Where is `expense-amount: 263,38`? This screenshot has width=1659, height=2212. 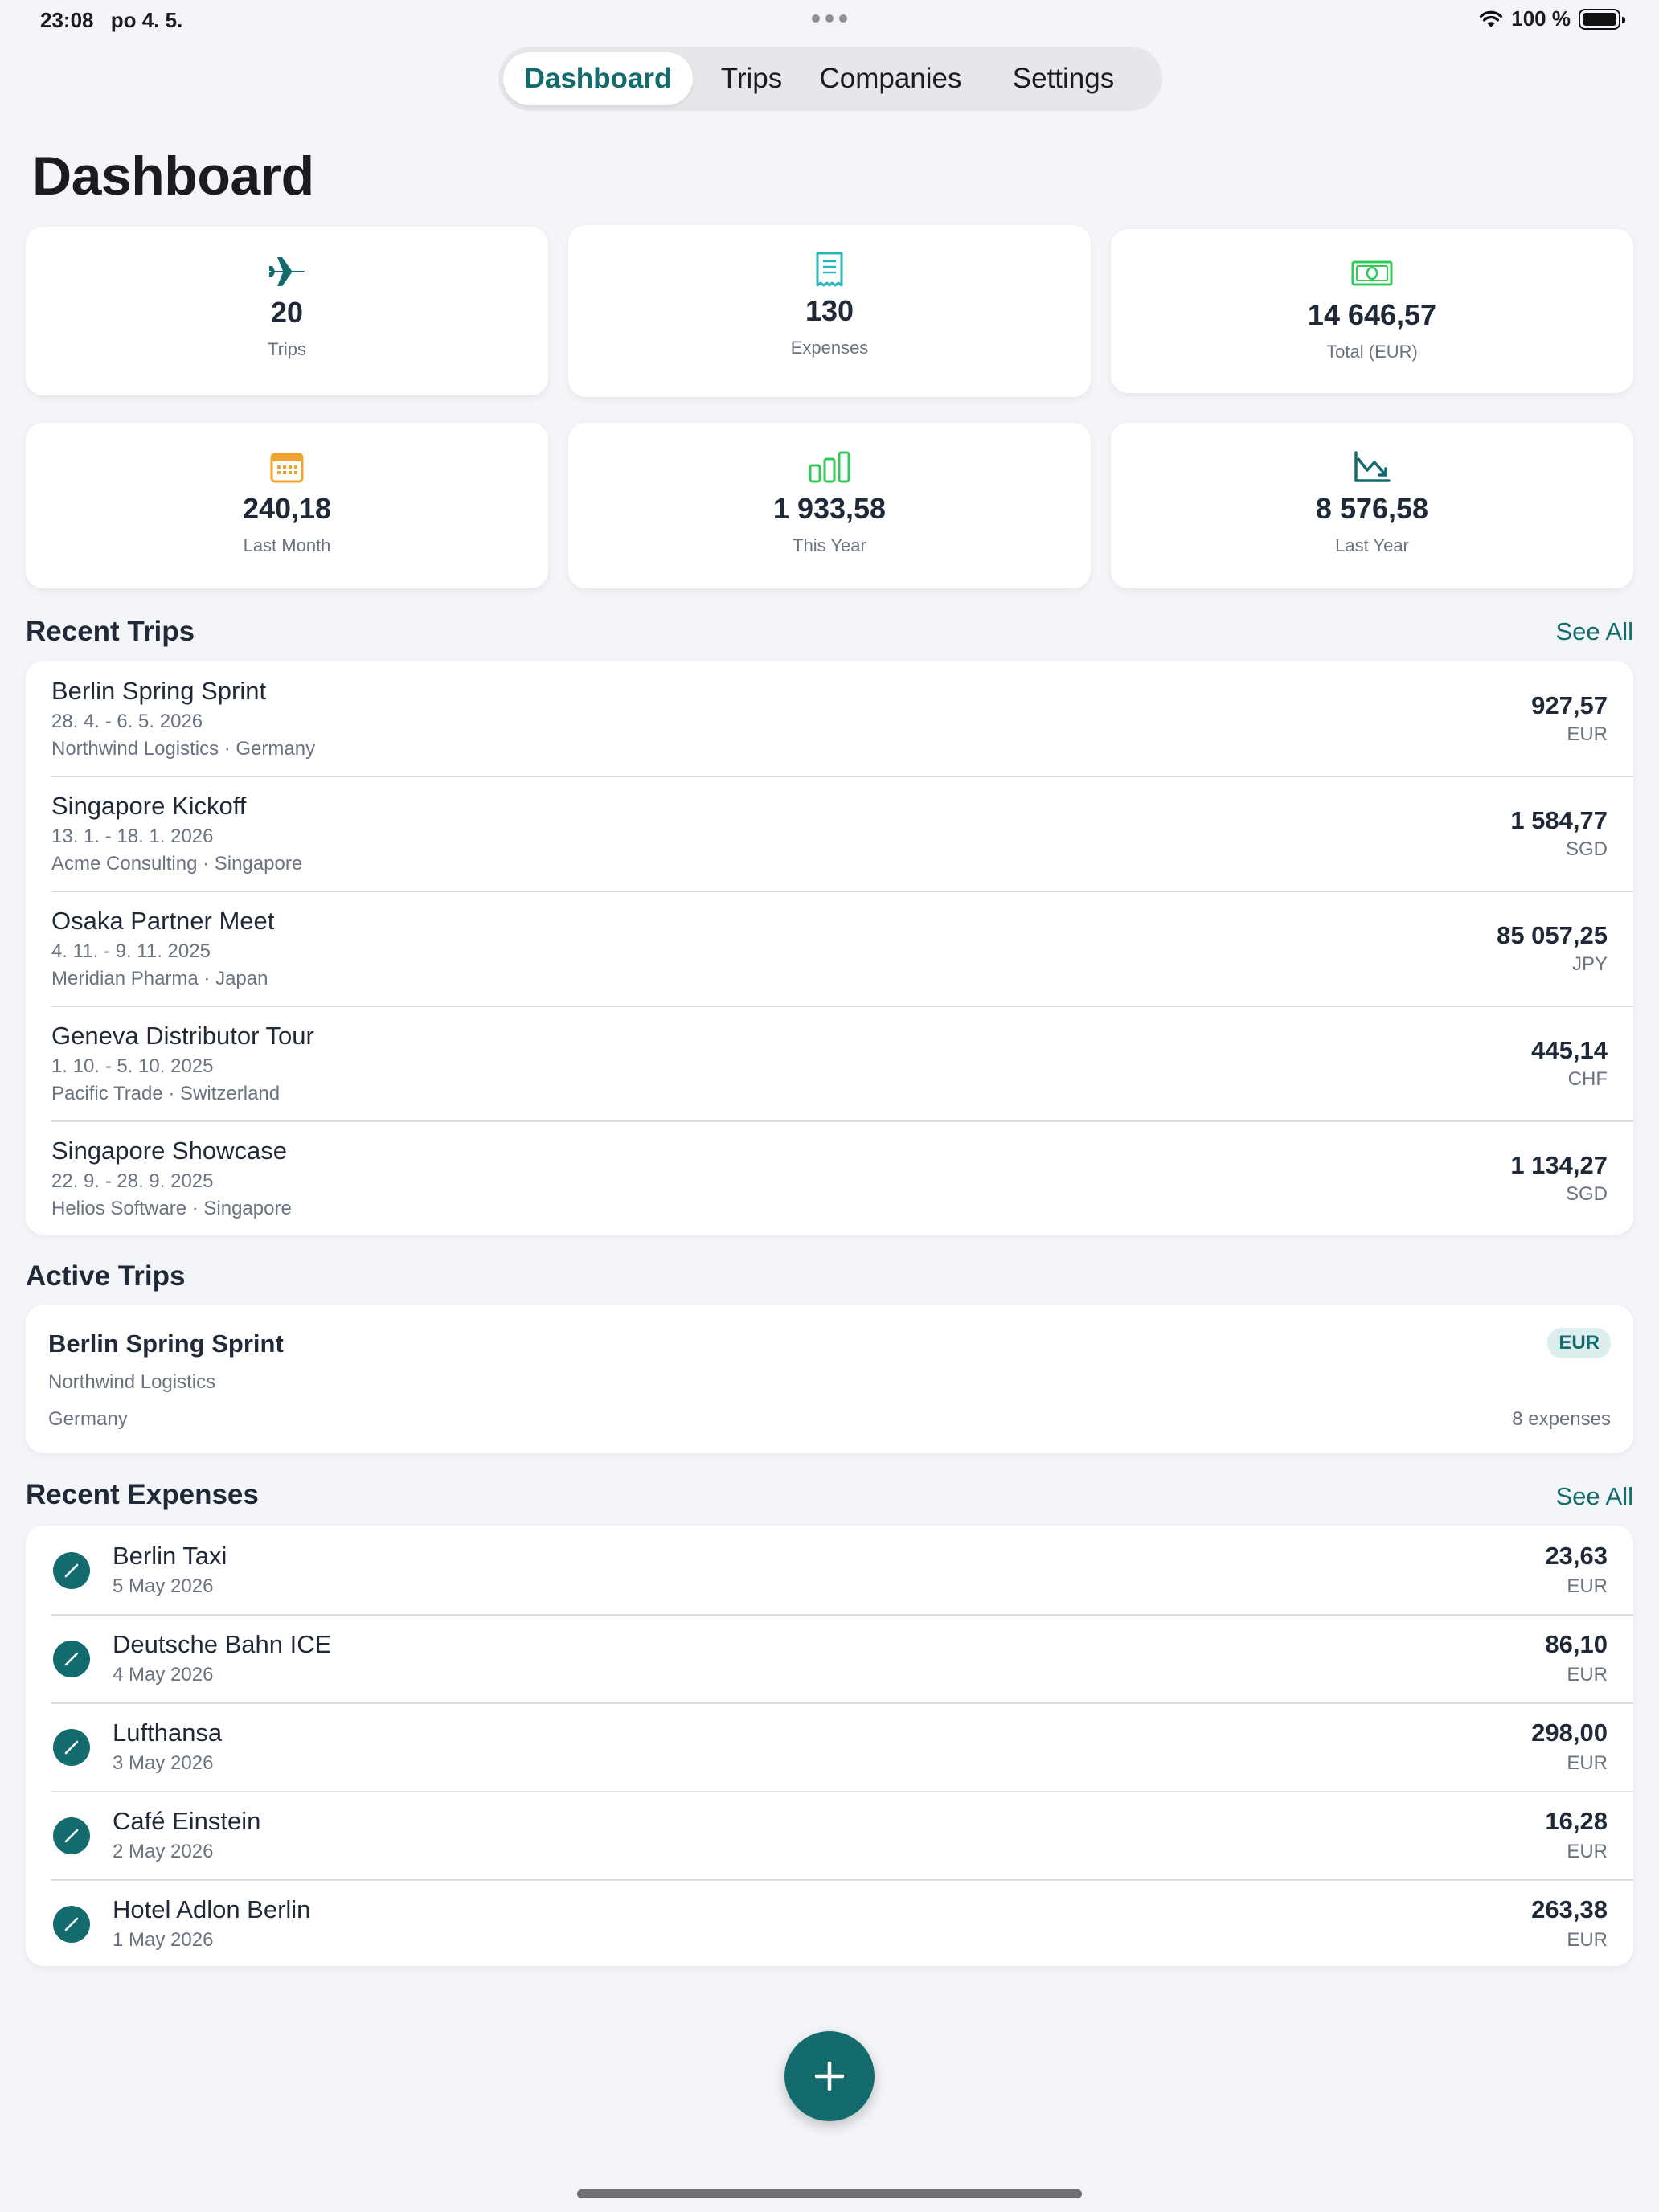 expense-amount: 263,38 is located at coordinates (1569, 1909).